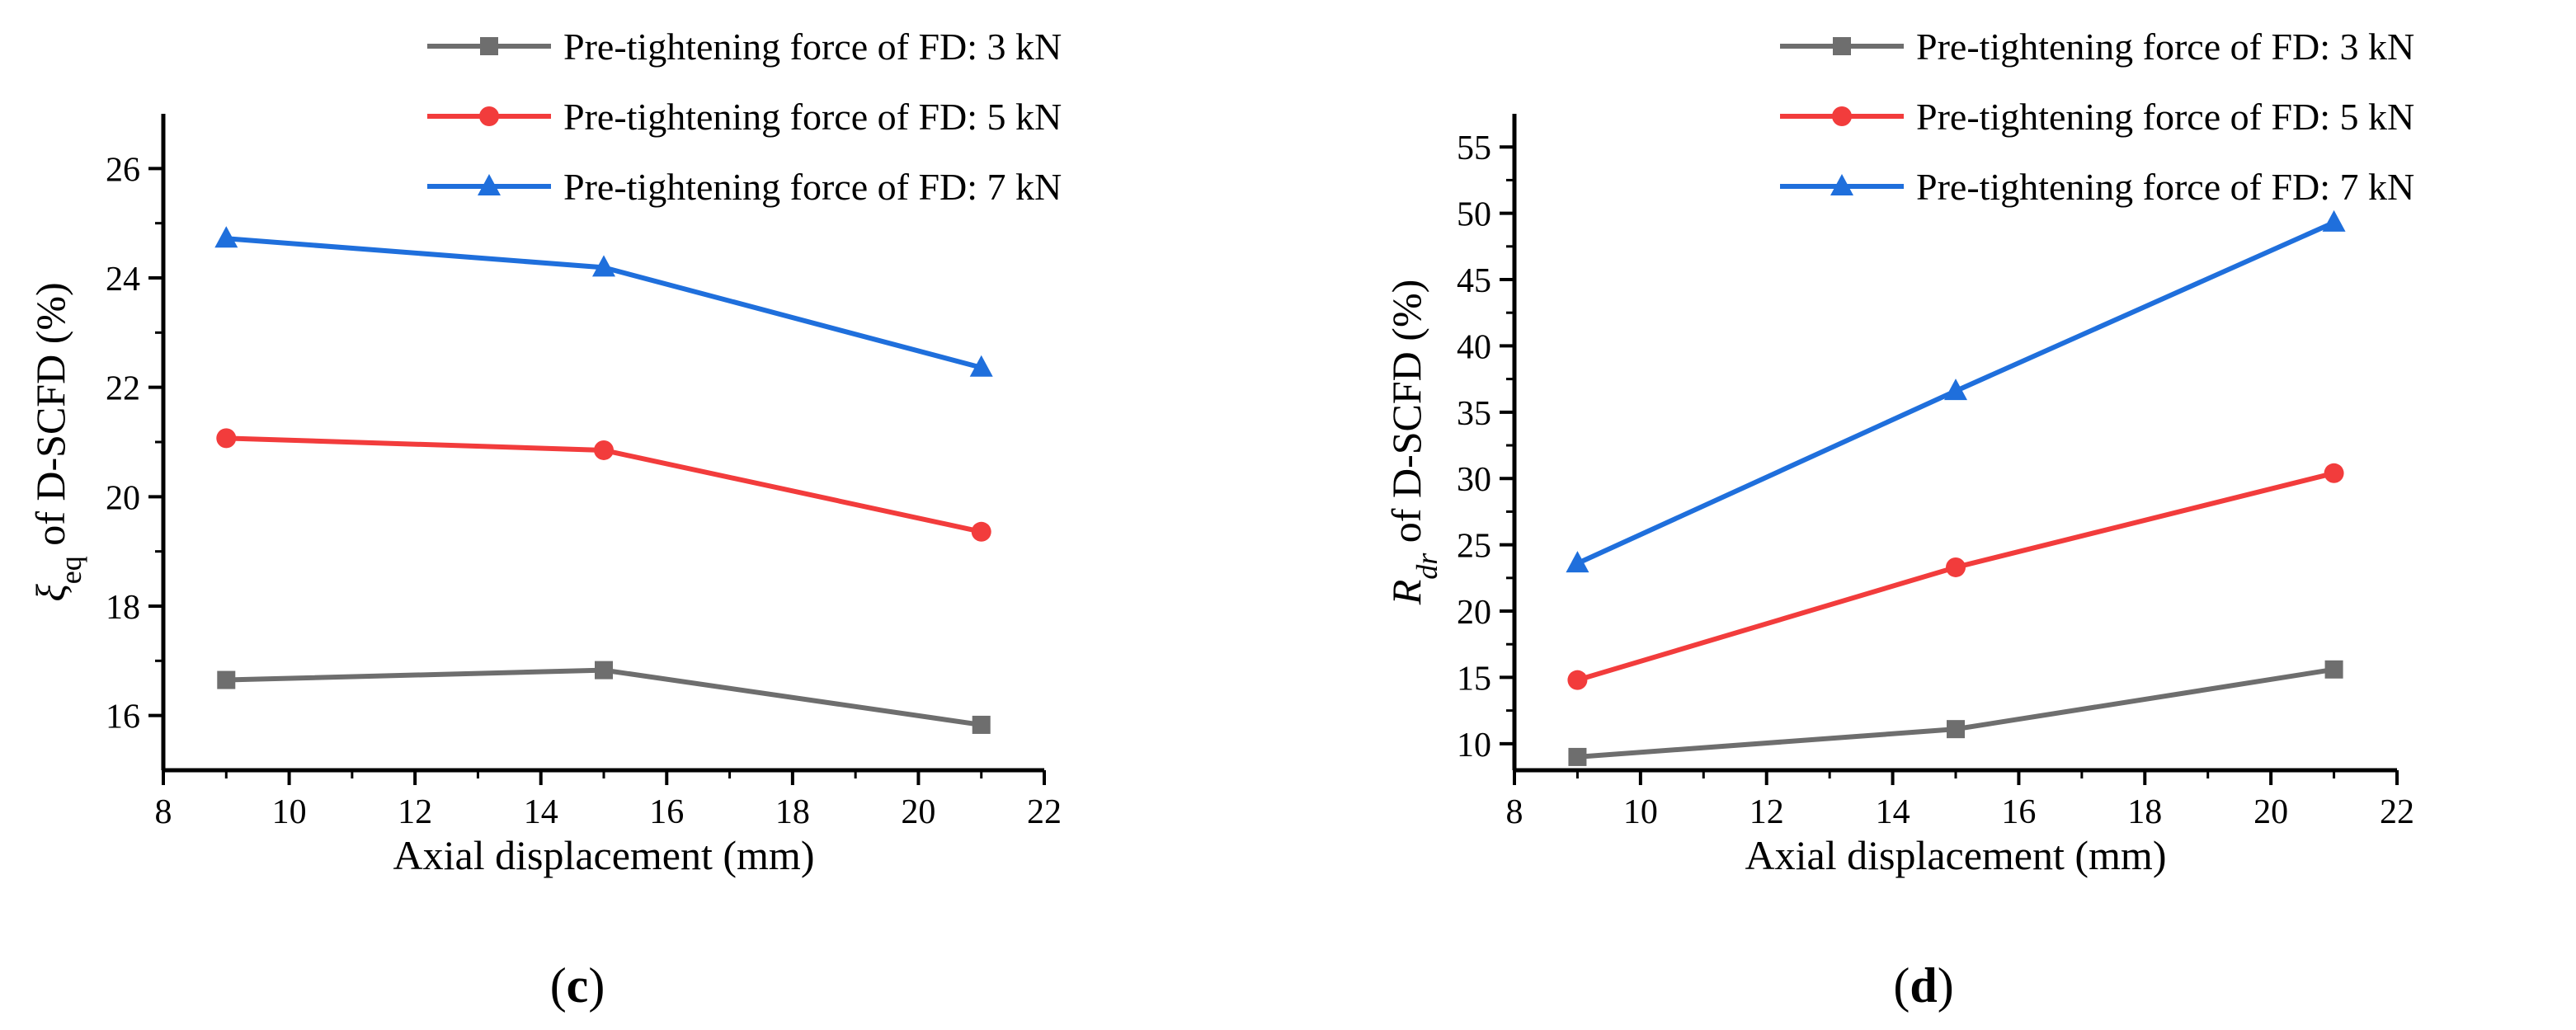 The image size is (2576, 1030). What do you see at coordinates (123, 280) in the screenshot?
I see `y-tick-label: 24` at bounding box center [123, 280].